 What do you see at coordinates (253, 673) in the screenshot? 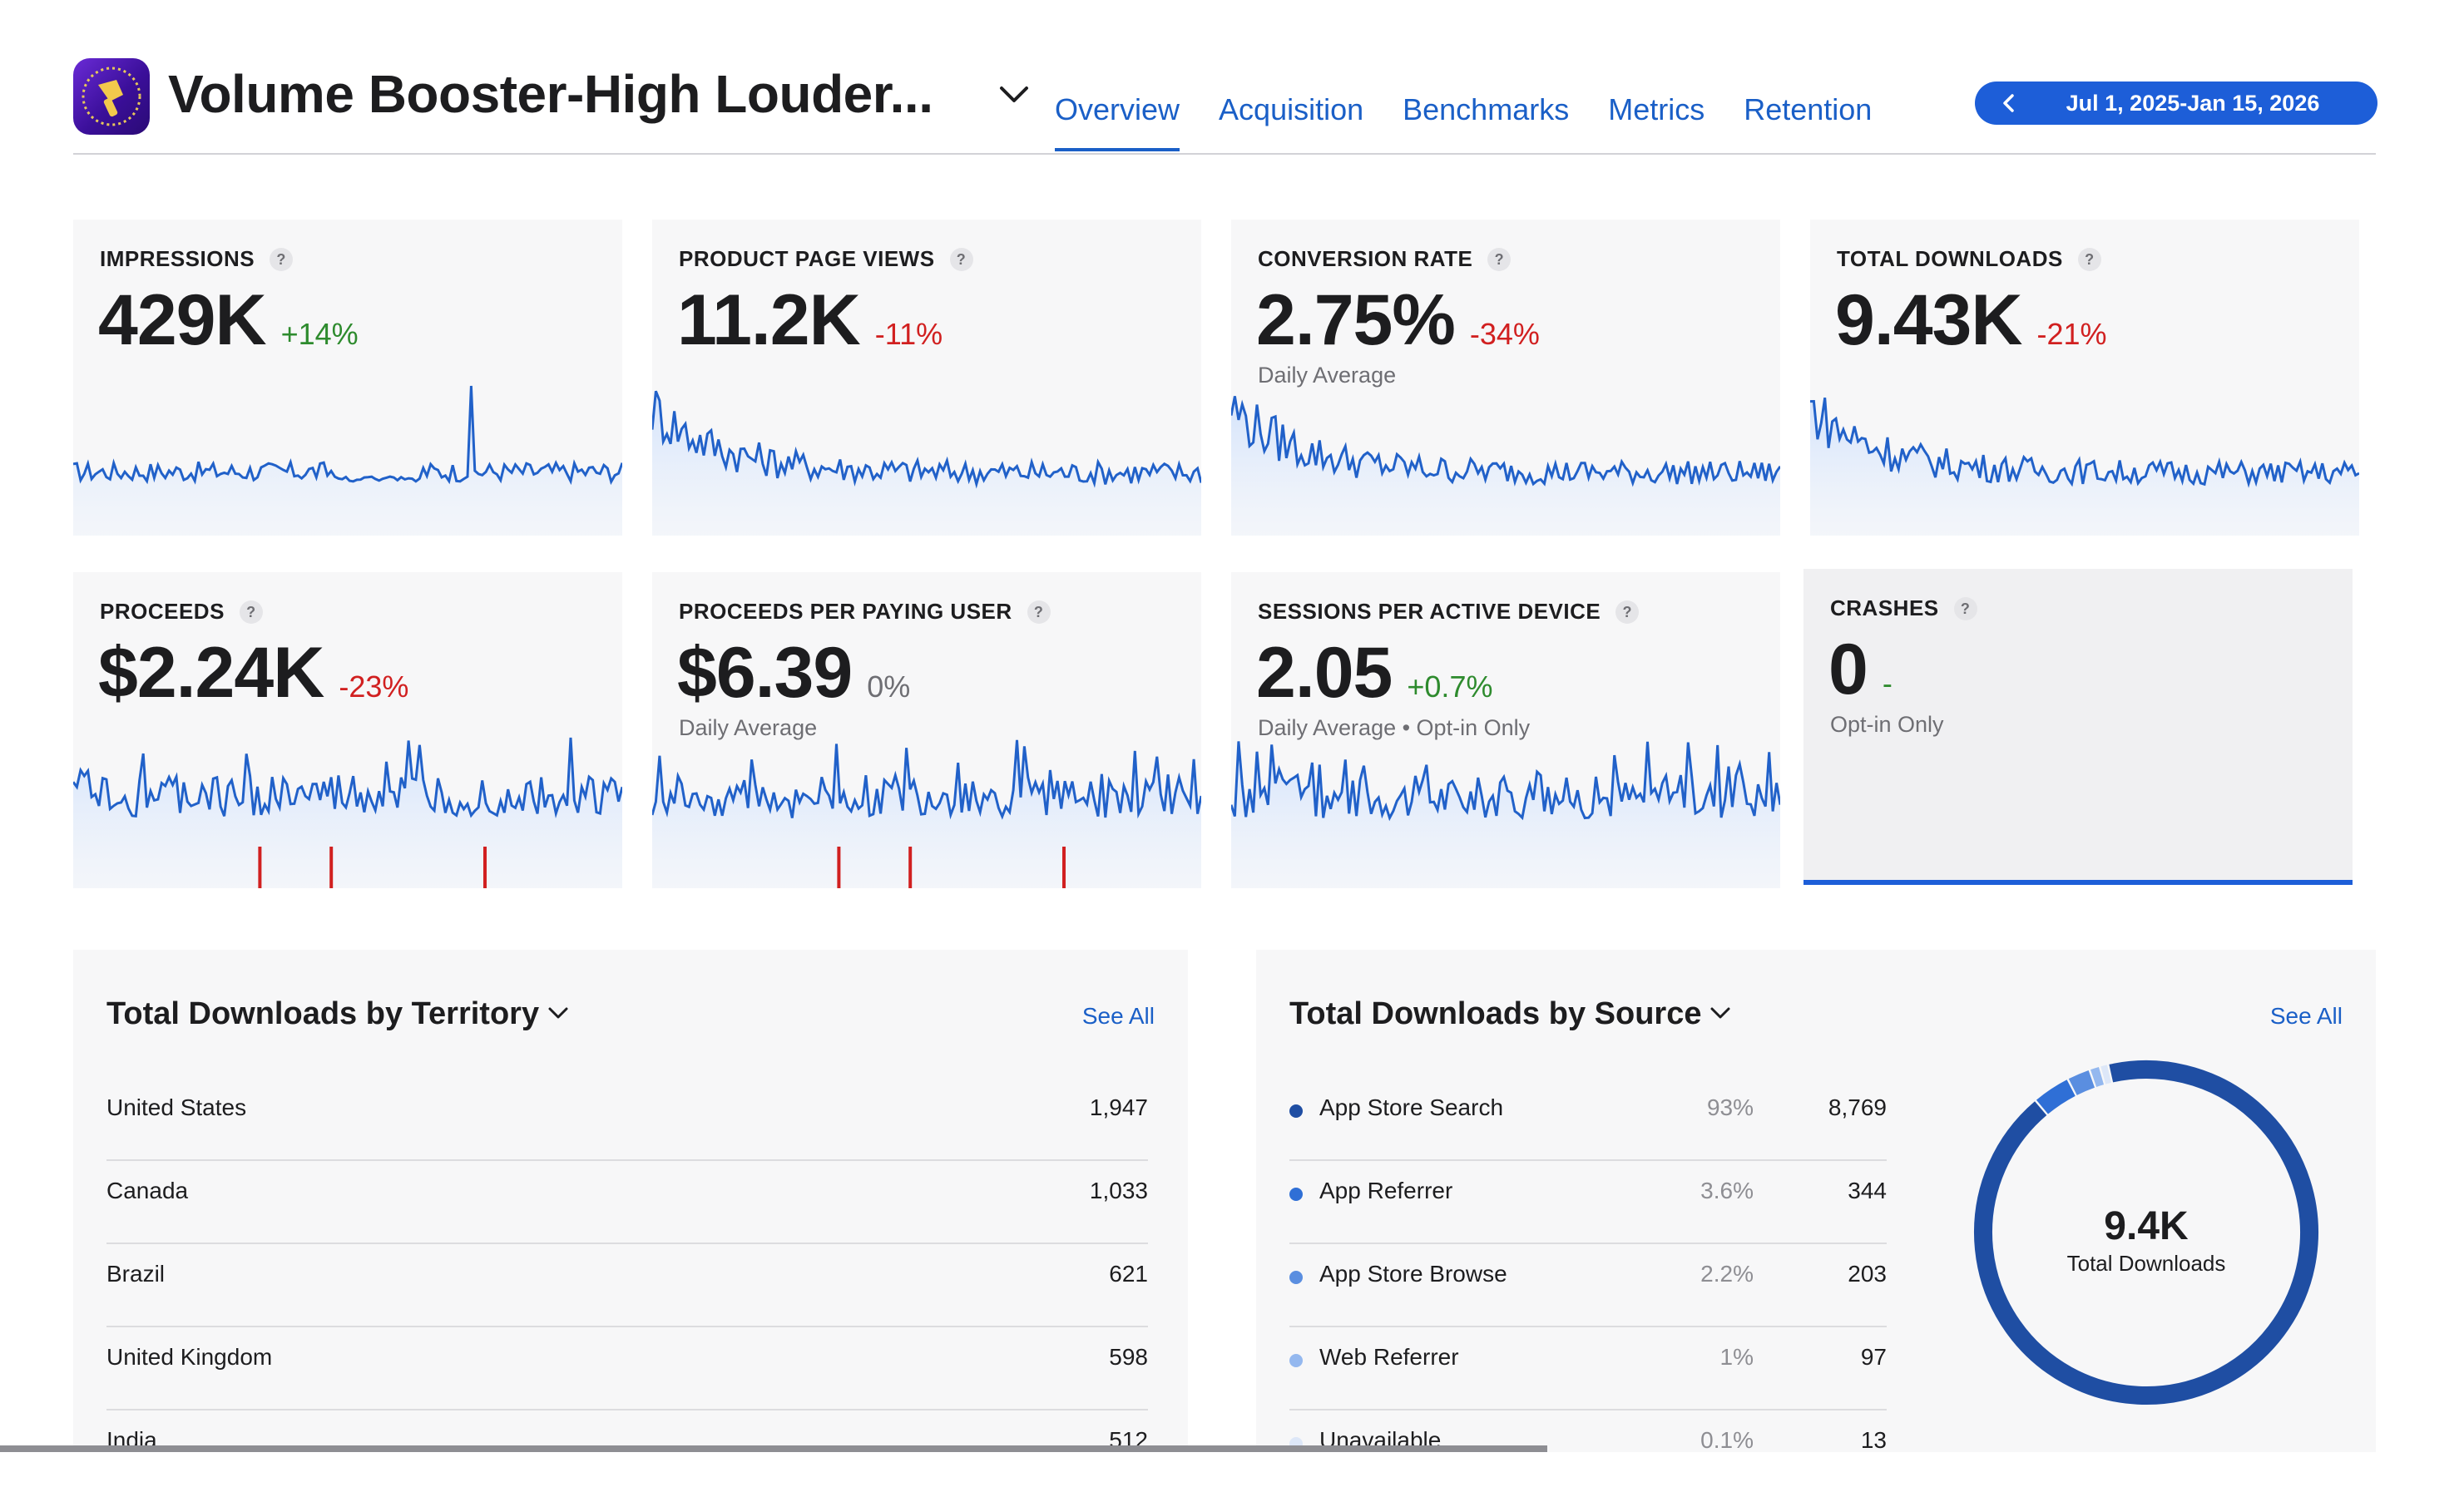
I see `metric-value: $2.24K -23%` at bounding box center [253, 673].